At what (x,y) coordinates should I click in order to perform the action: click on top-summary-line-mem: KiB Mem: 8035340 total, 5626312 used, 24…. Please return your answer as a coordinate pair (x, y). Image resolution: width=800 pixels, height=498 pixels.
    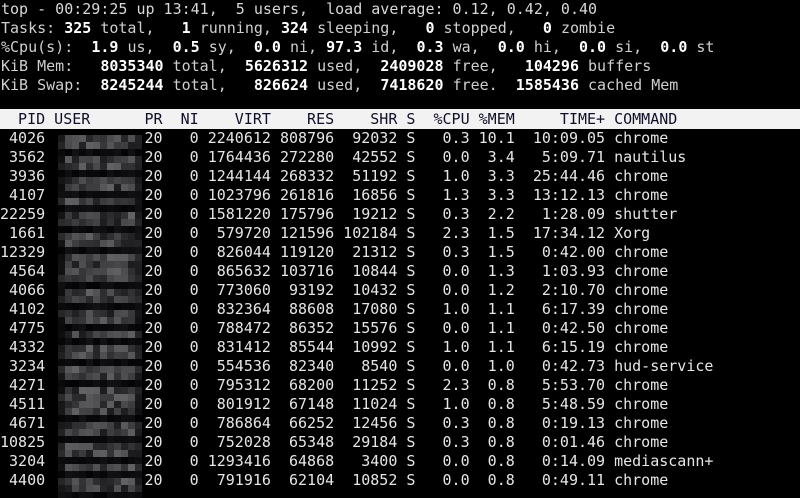
    Looking at the image, I should click on (400, 66).